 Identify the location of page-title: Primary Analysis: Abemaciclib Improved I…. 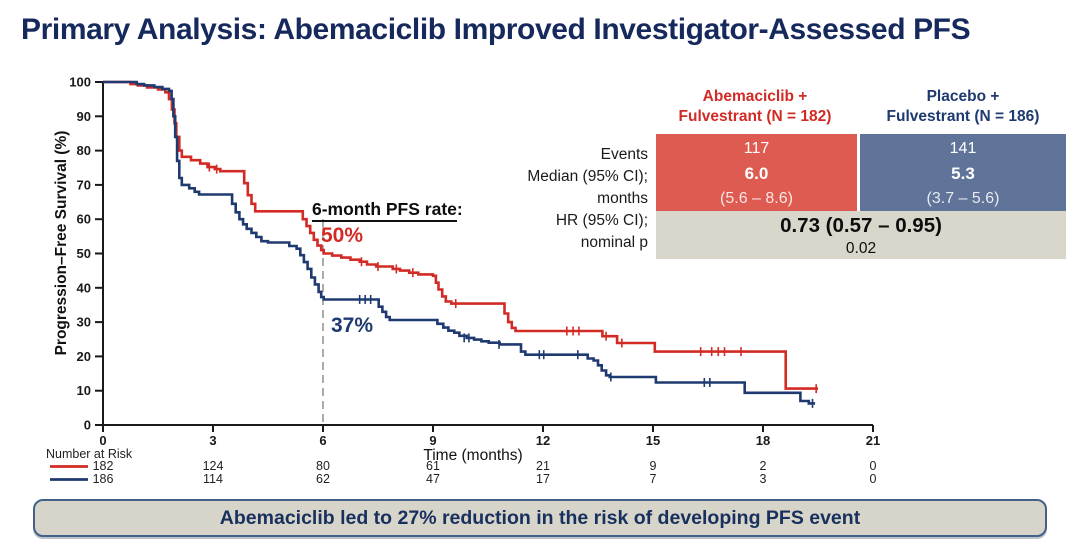
(496, 29).